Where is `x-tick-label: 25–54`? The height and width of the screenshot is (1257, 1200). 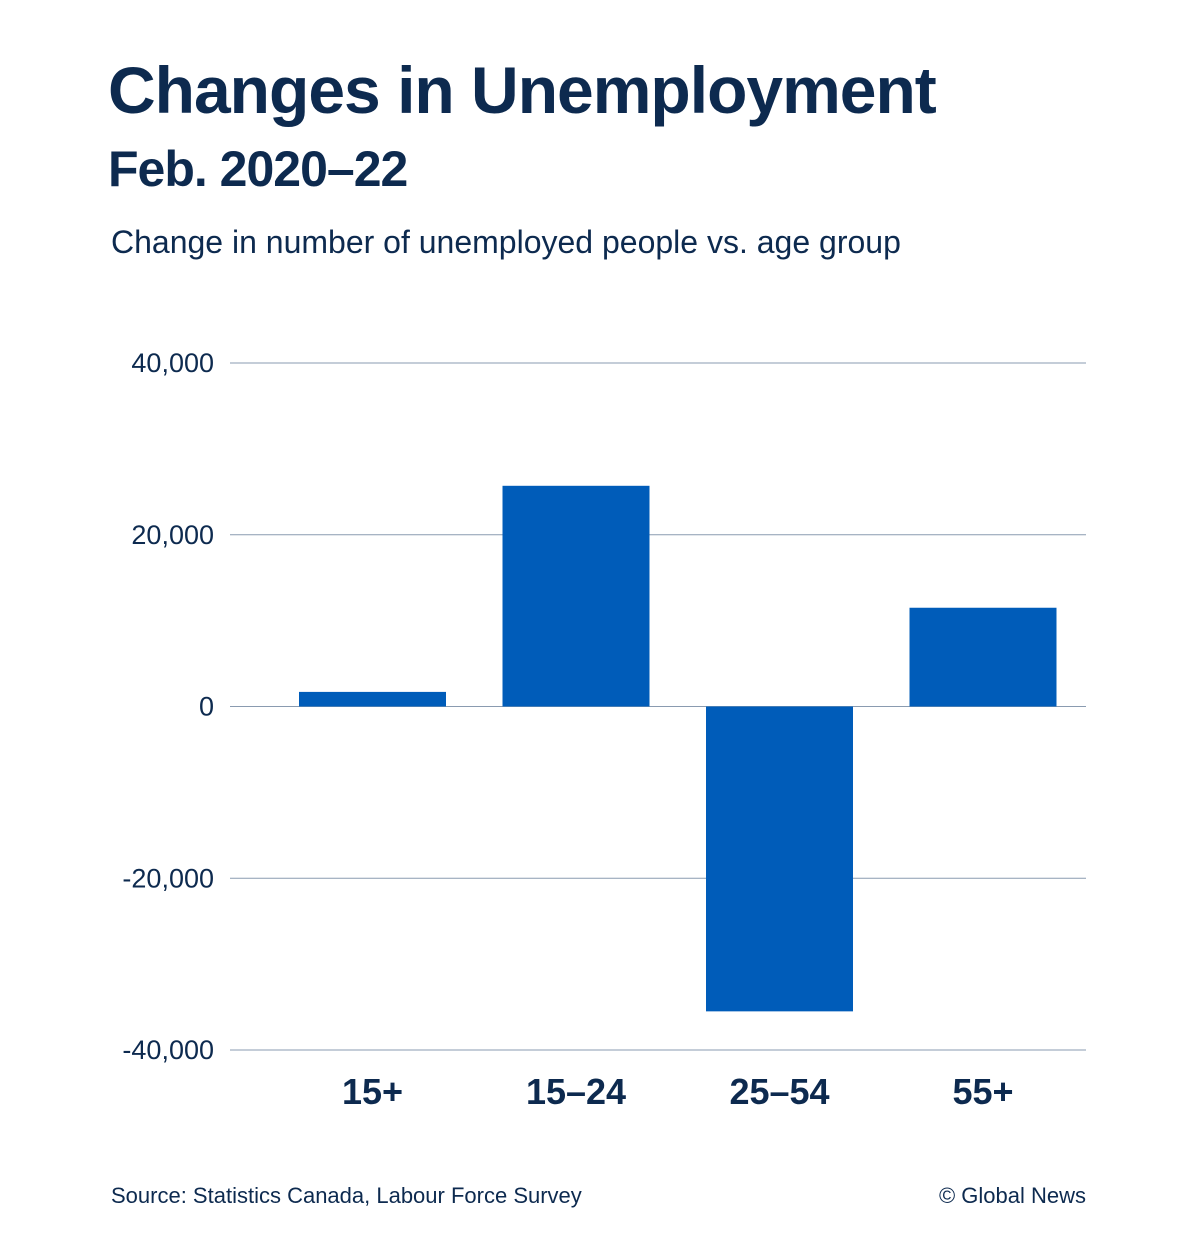 x-tick-label: 25–54 is located at coordinates (779, 1091).